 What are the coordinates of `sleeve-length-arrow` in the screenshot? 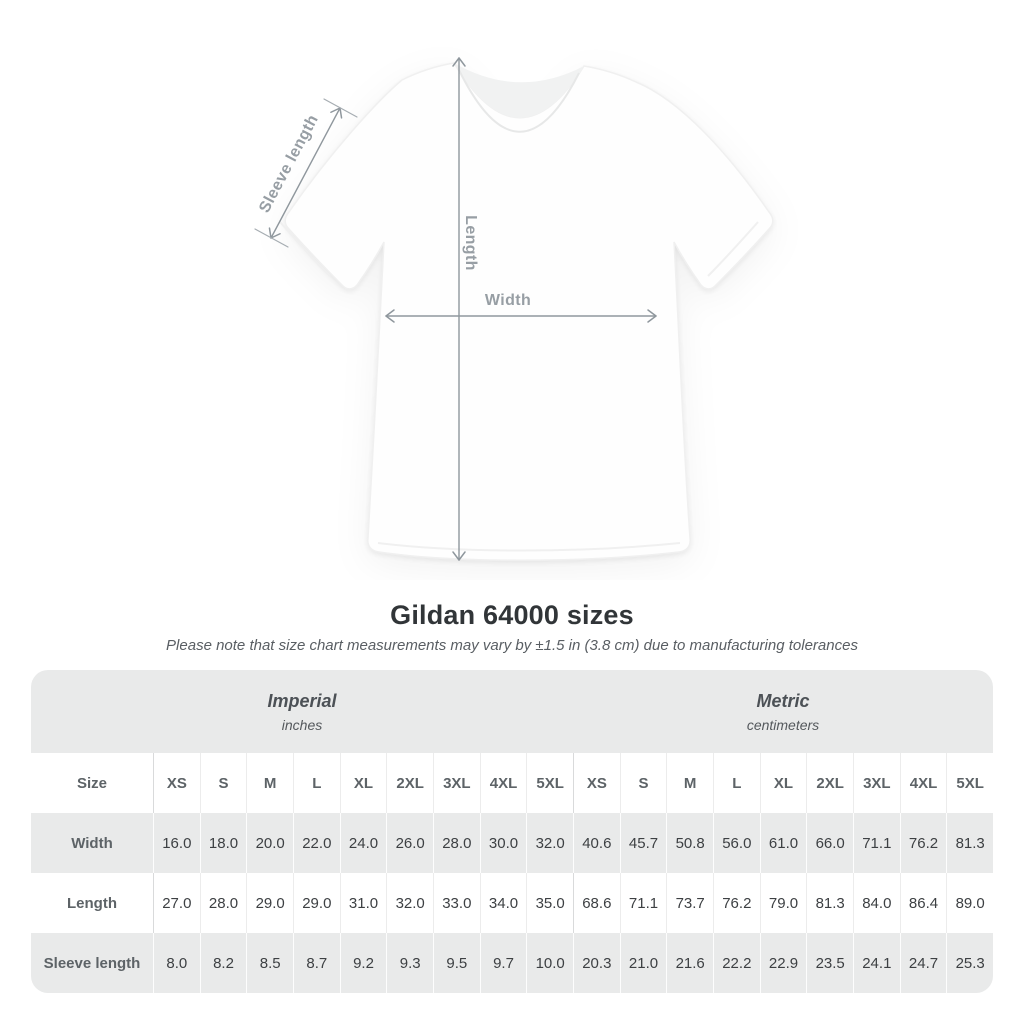 It's located at (305, 173).